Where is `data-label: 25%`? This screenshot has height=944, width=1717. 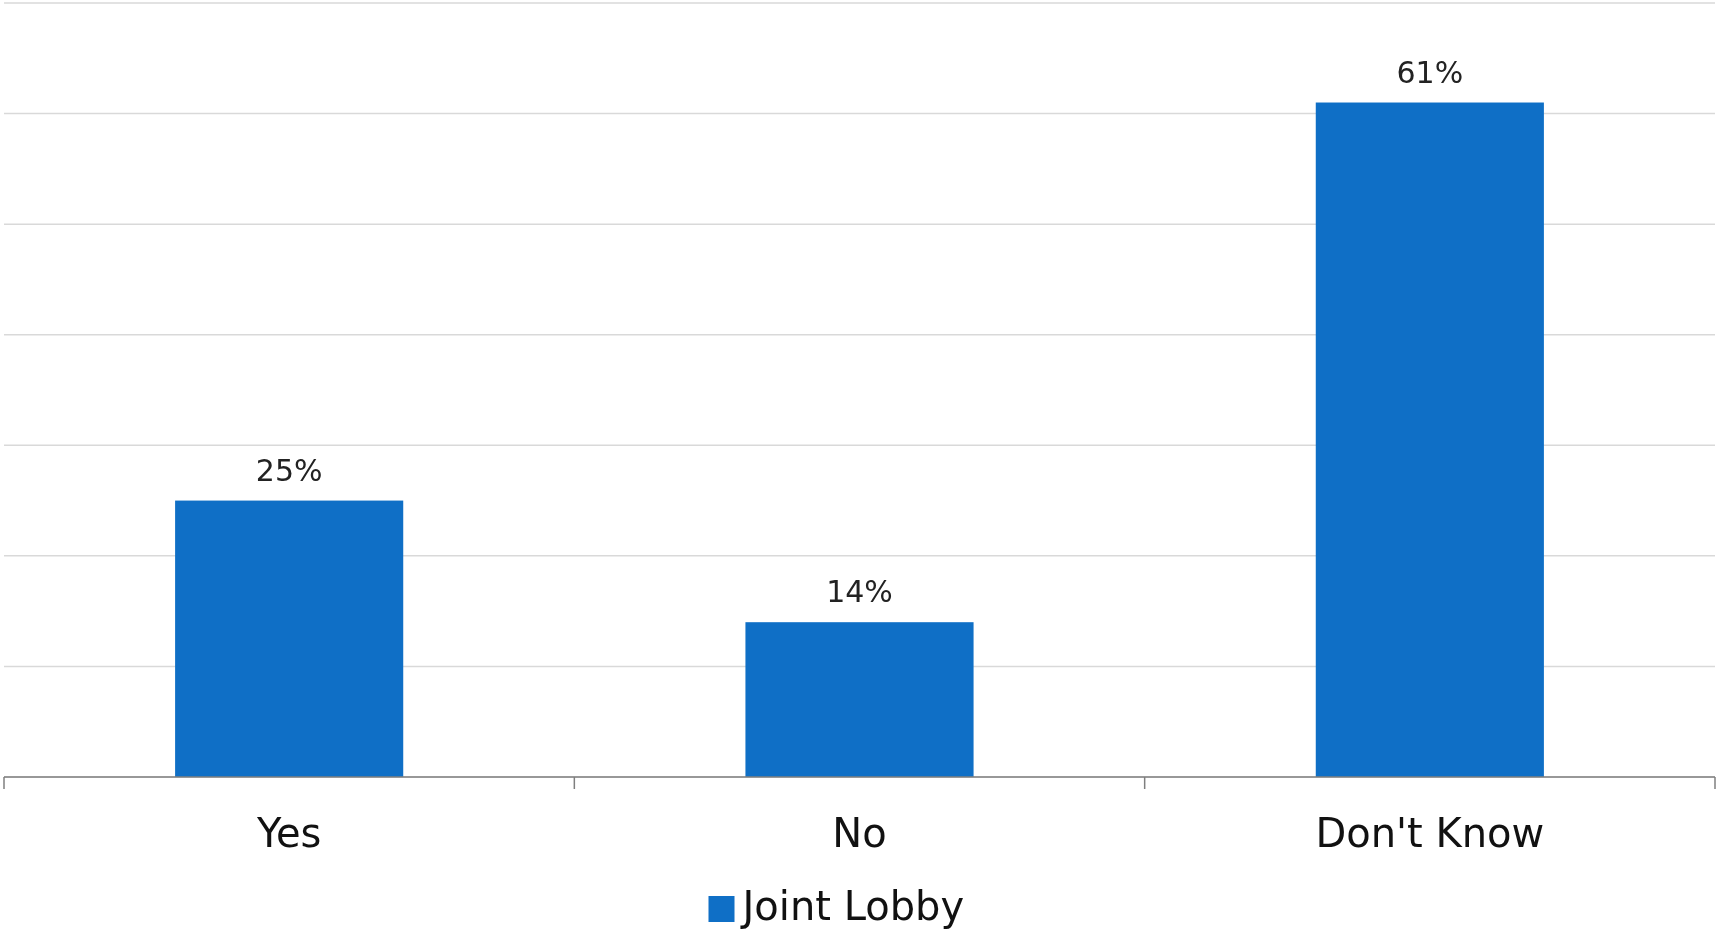
data-label: 25% is located at coordinates (289, 470).